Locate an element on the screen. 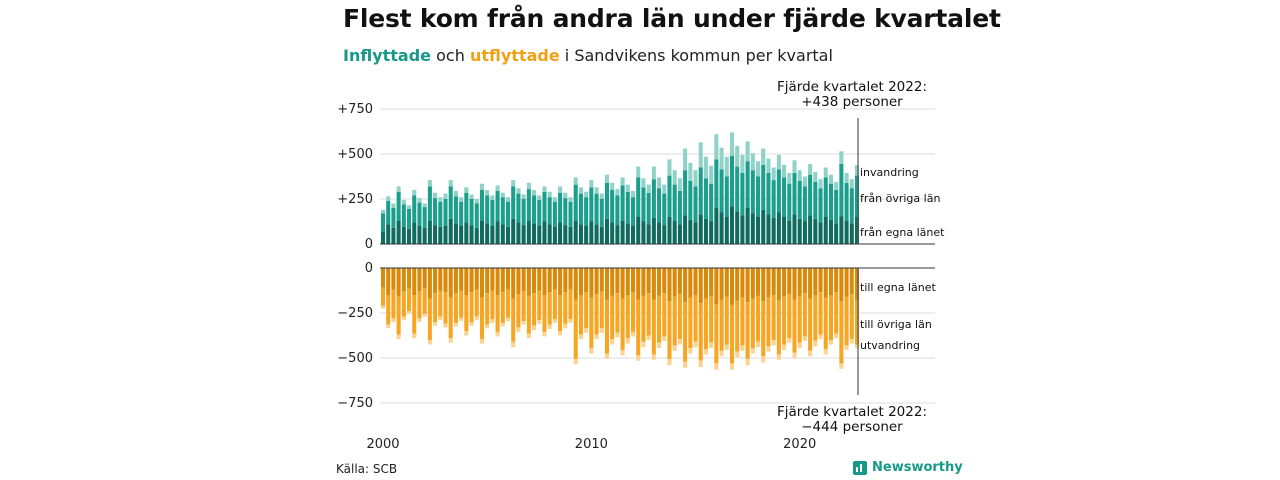 The height and width of the screenshot is (480, 1280). annotation-top-line1: Fjärde kvartalet 2022: is located at coordinates (852, 87).